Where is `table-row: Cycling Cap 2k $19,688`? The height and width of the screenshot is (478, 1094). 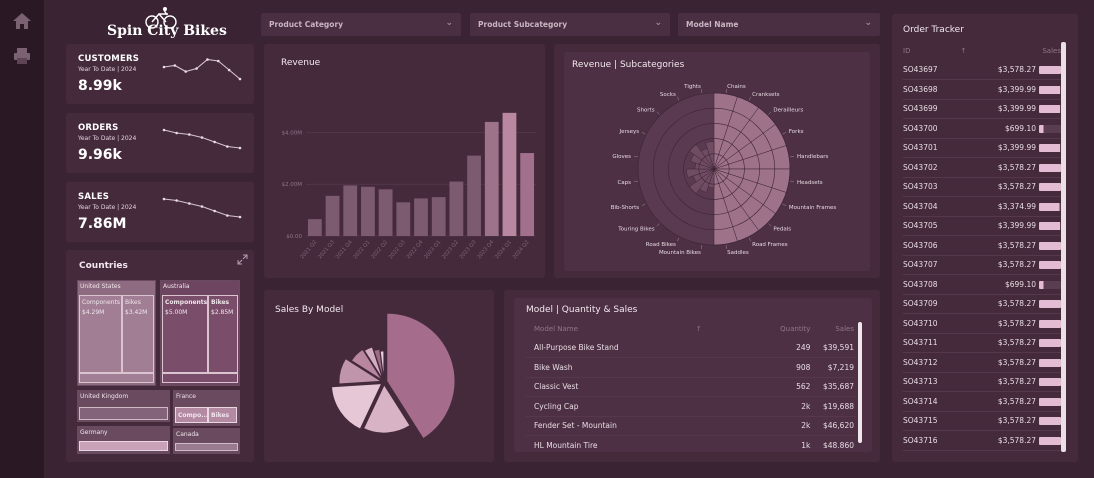
table-row: Cycling Cap 2k $19,688 is located at coordinates (691, 406).